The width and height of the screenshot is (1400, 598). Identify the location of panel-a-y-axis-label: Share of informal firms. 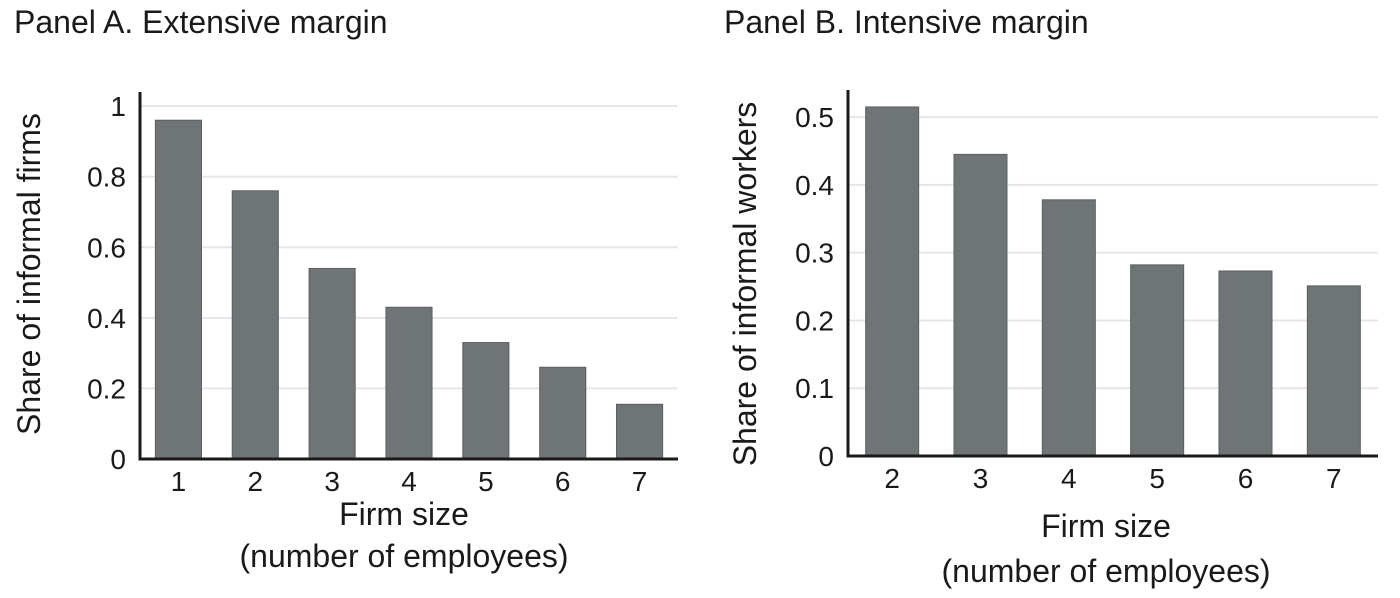
(29, 274).